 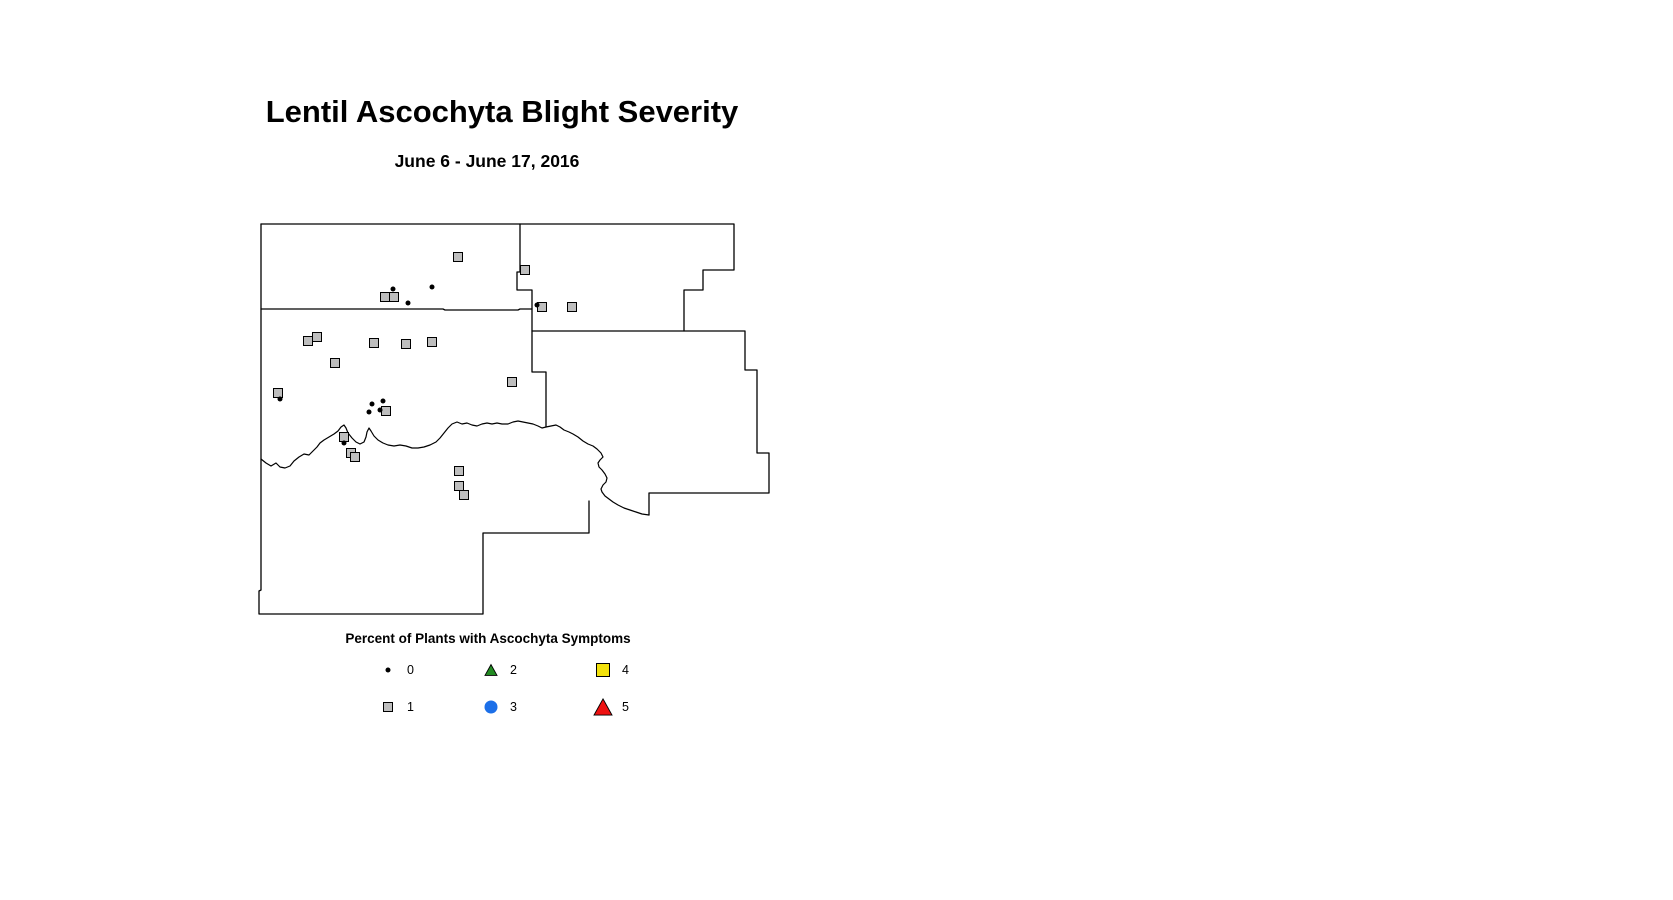 I want to click on legend: 0 1 2 3 4 5, so click(x=535, y=688).